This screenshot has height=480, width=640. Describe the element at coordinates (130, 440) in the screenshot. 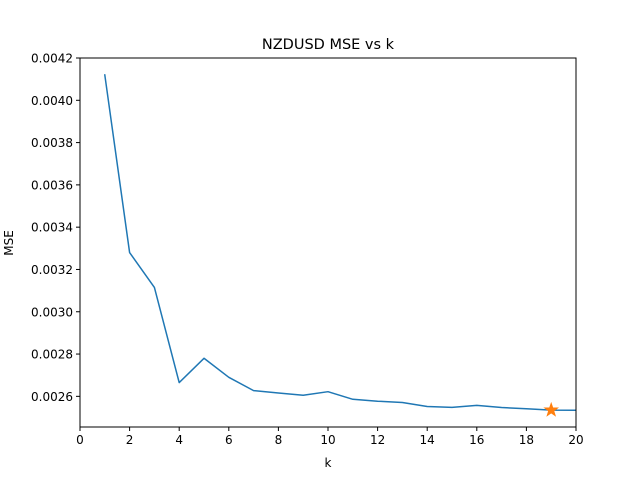

I see `x-tick-label: 2` at that location.